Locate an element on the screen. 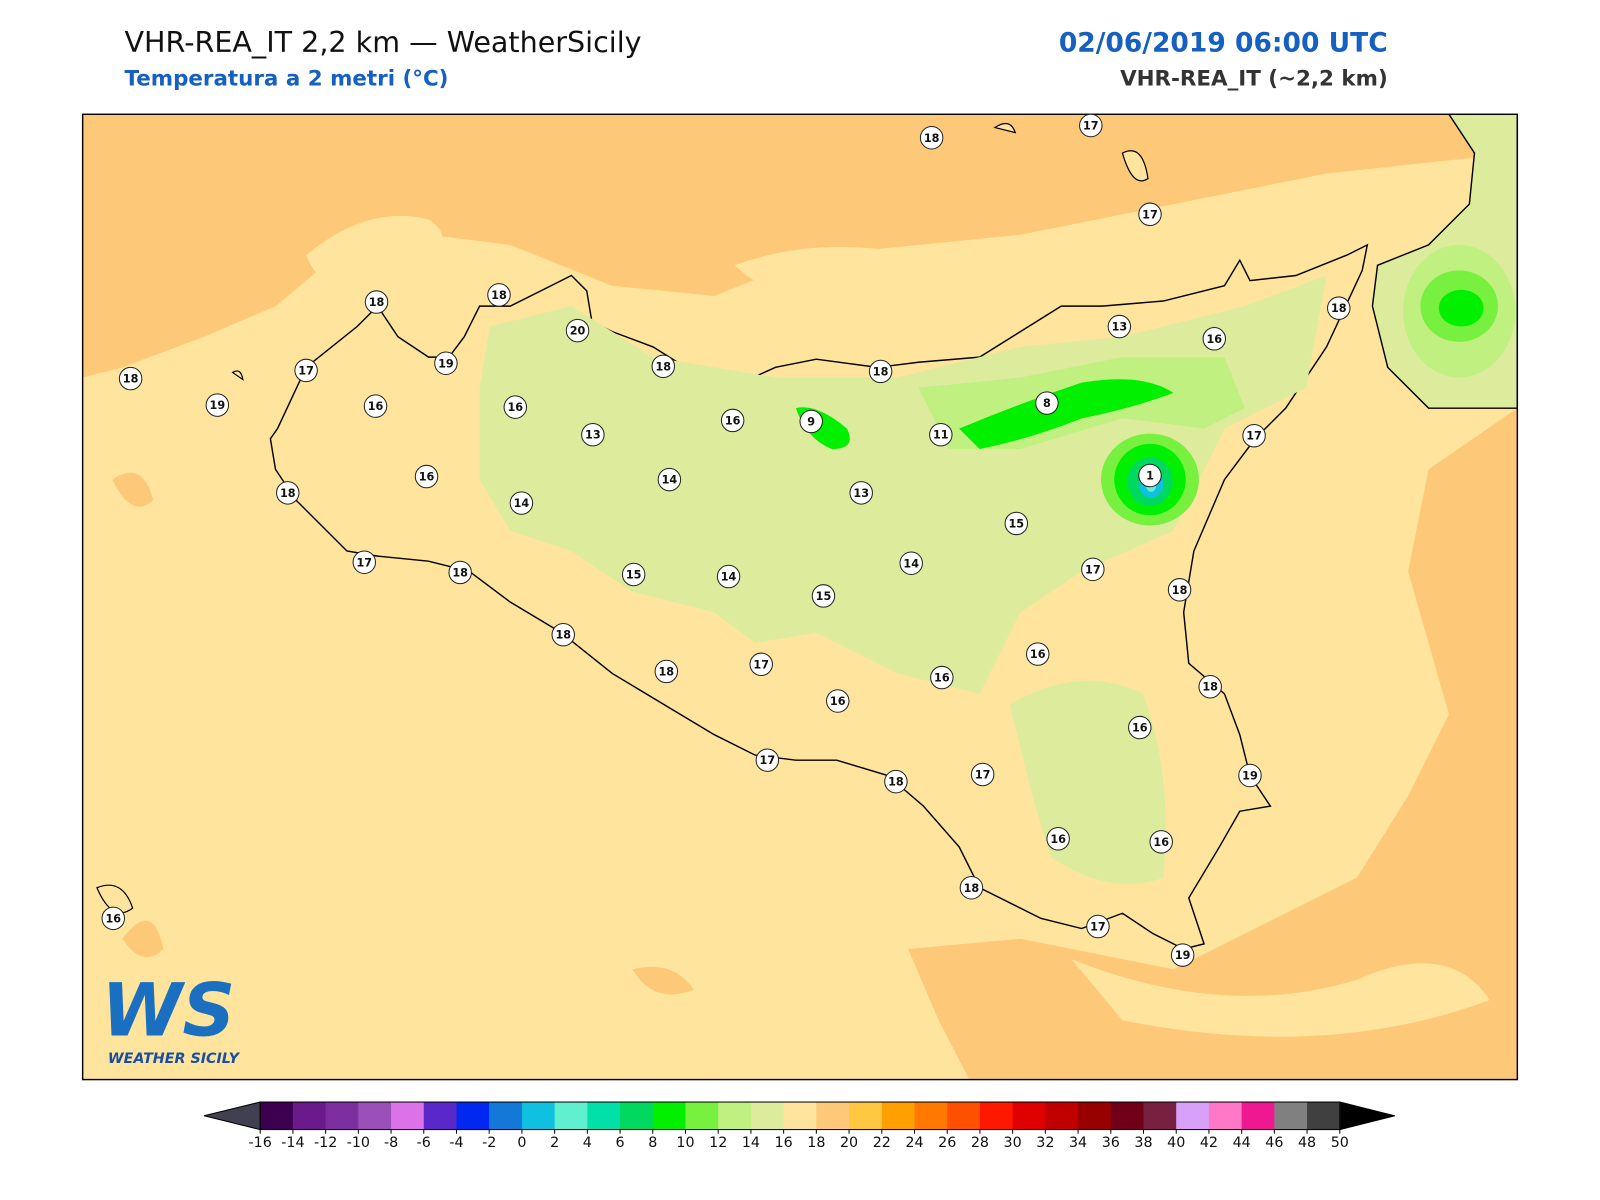  station-value: 13 is located at coordinates (593, 435).